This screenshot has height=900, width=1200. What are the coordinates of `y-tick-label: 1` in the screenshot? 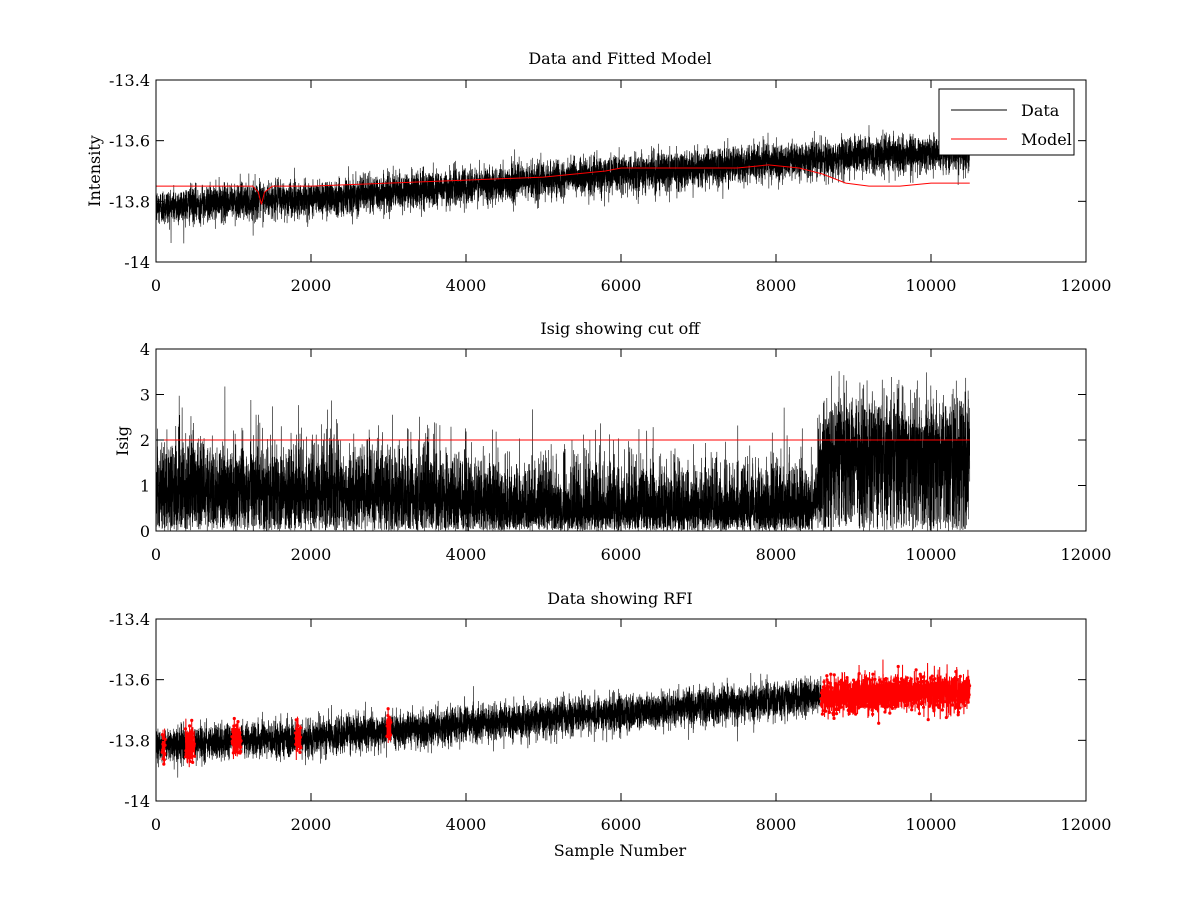 It's located at (145, 486).